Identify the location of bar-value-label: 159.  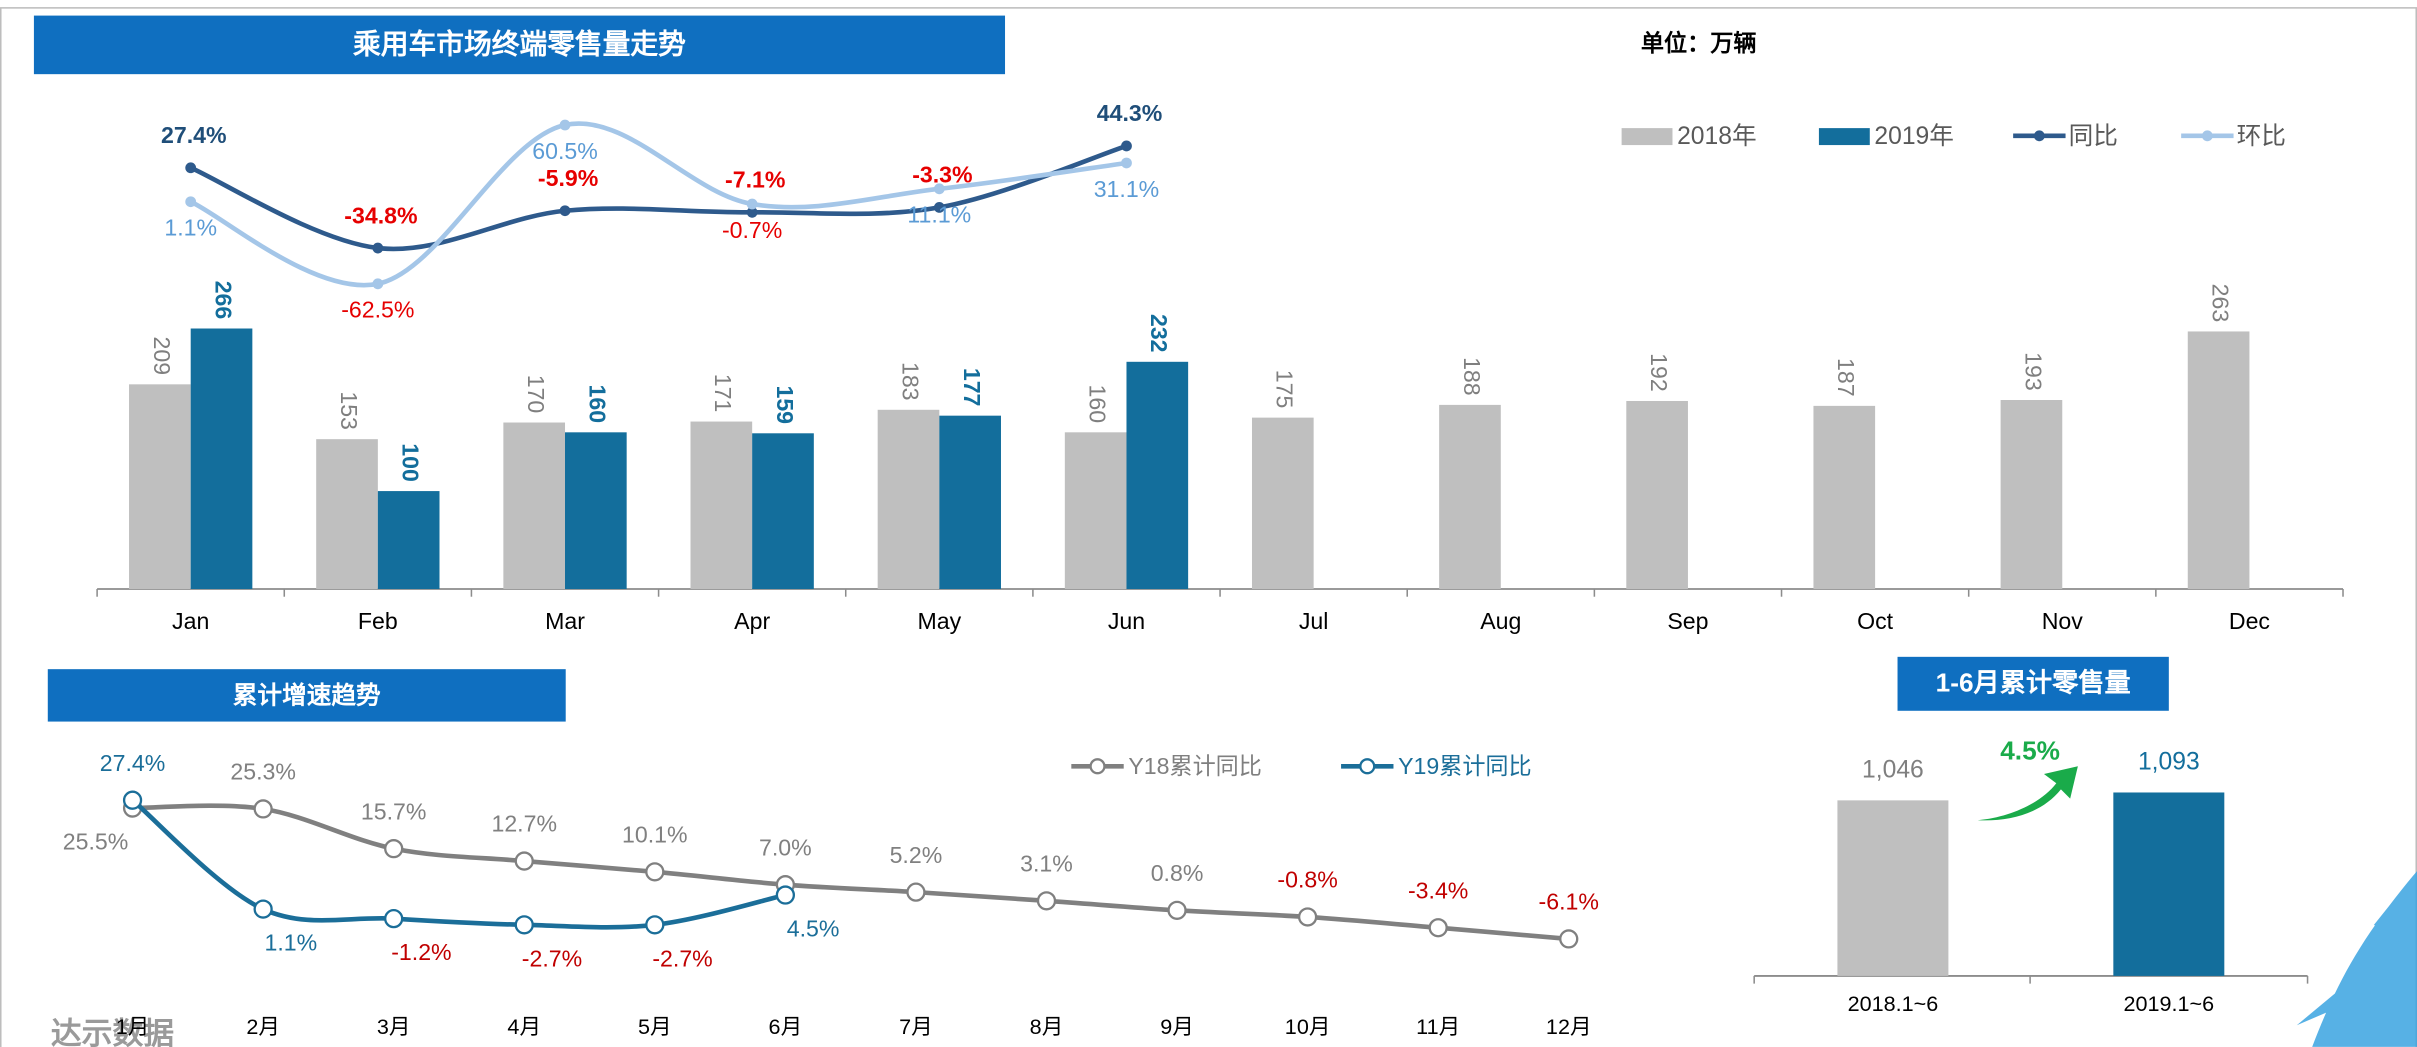
(785, 404).